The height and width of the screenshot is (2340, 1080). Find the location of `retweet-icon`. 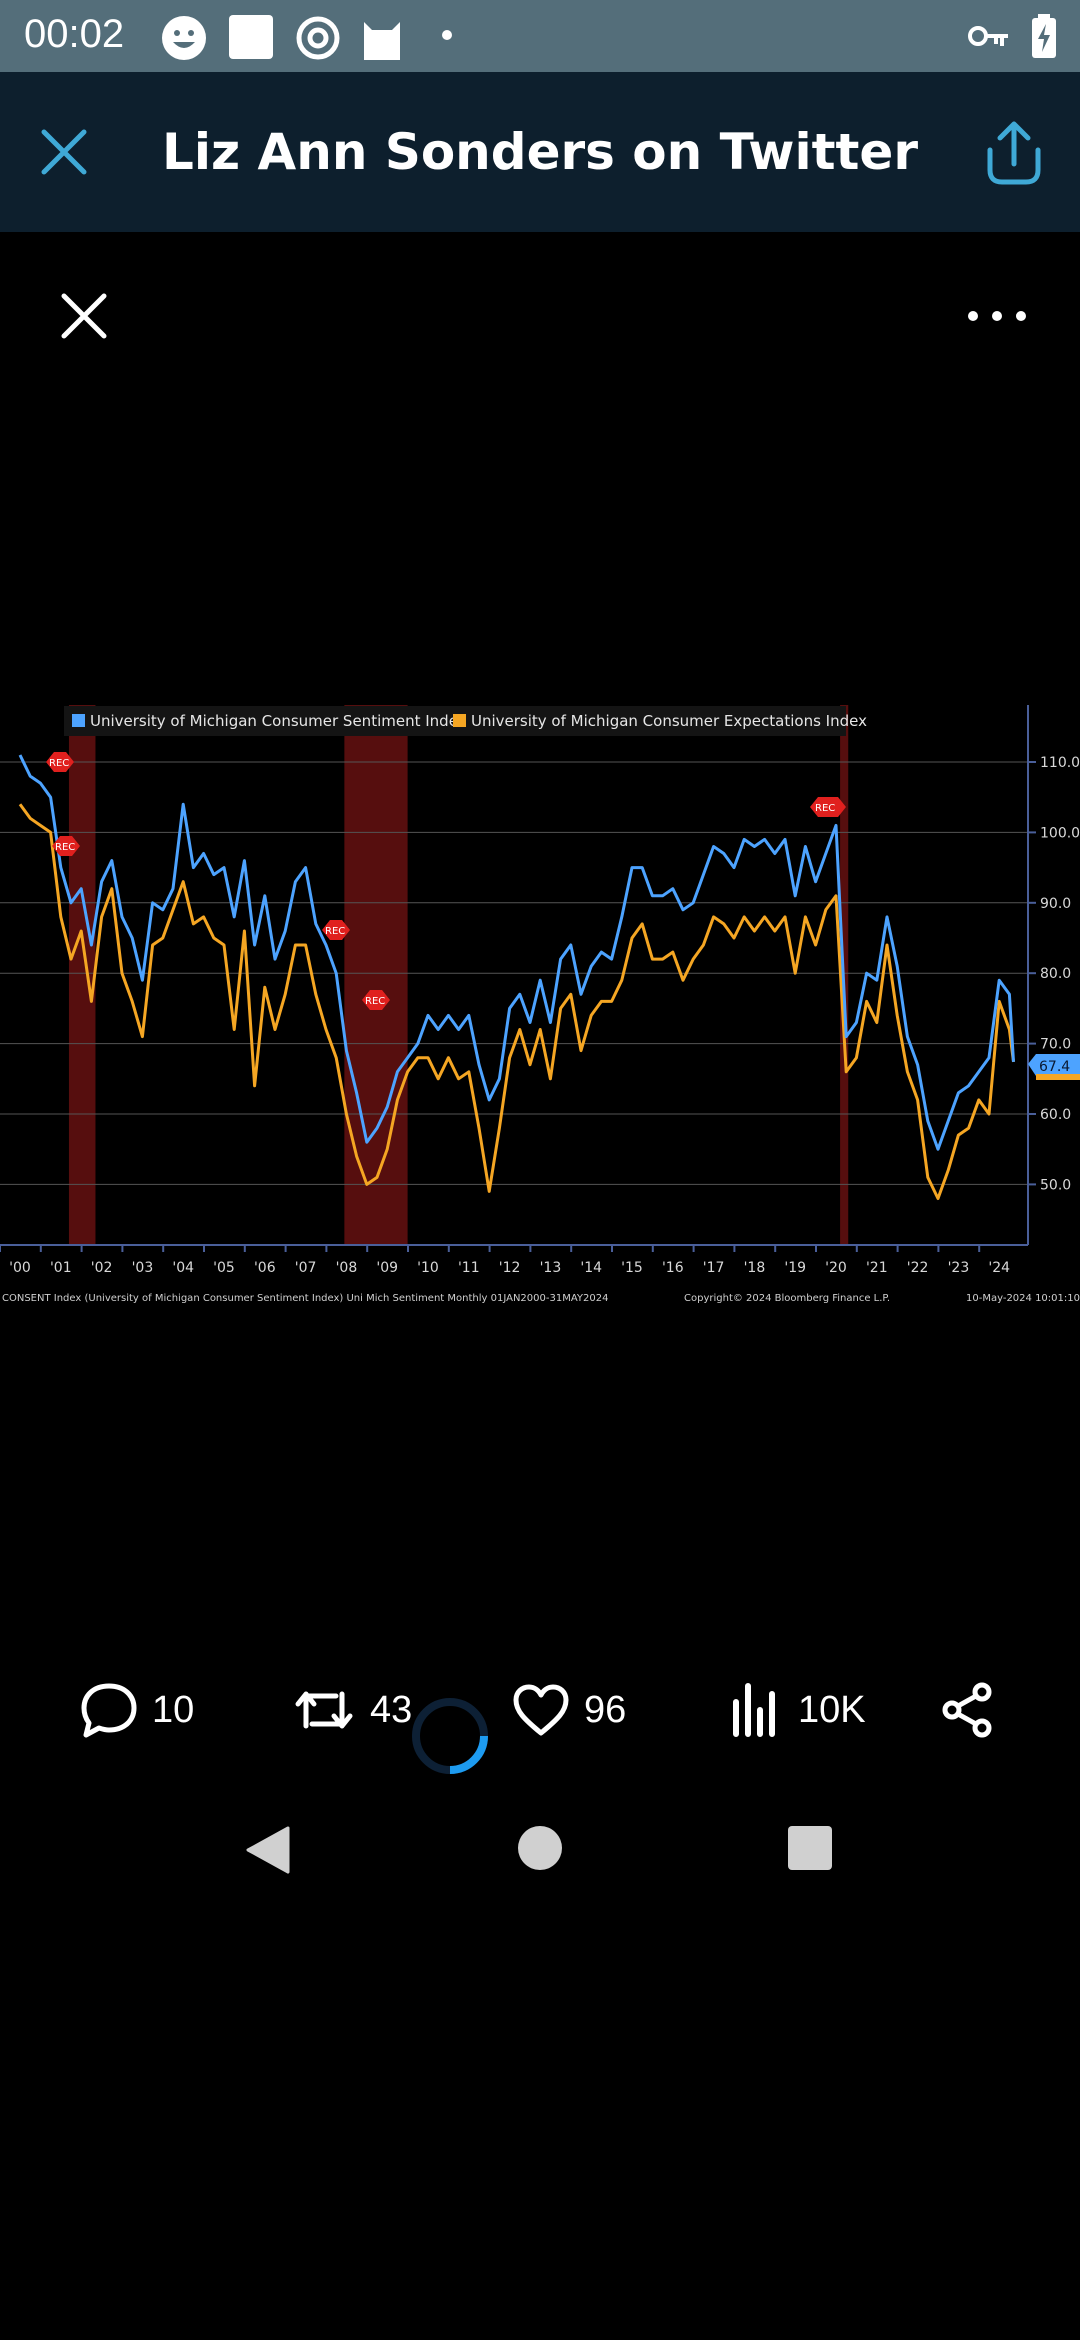

retweet-icon is located at coordinates (324, 1710).